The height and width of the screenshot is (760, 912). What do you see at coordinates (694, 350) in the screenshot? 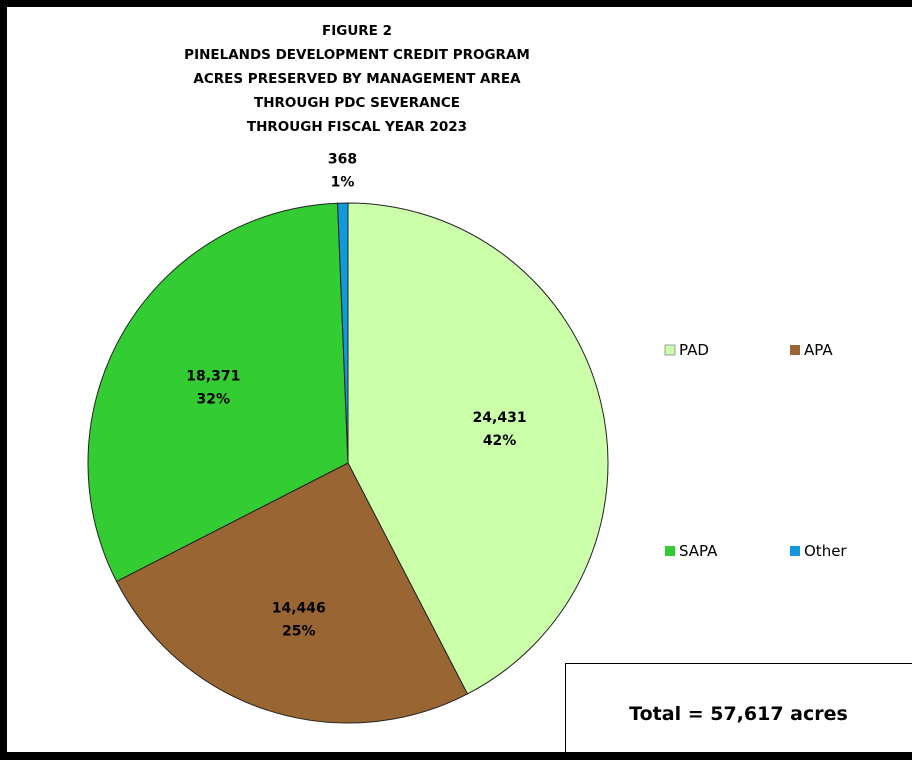
I see `legend-label-pad: PAD` at bounding box center [694, 350].